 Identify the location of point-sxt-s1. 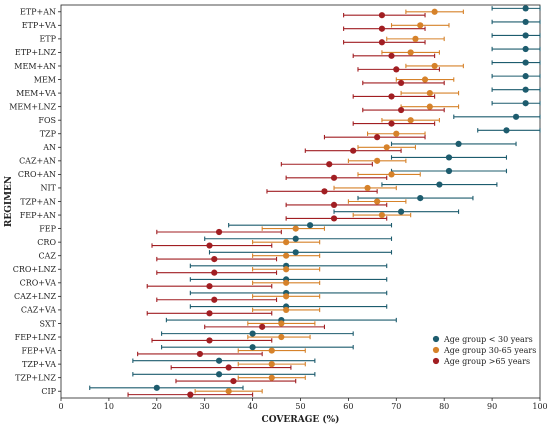
(281, 323).